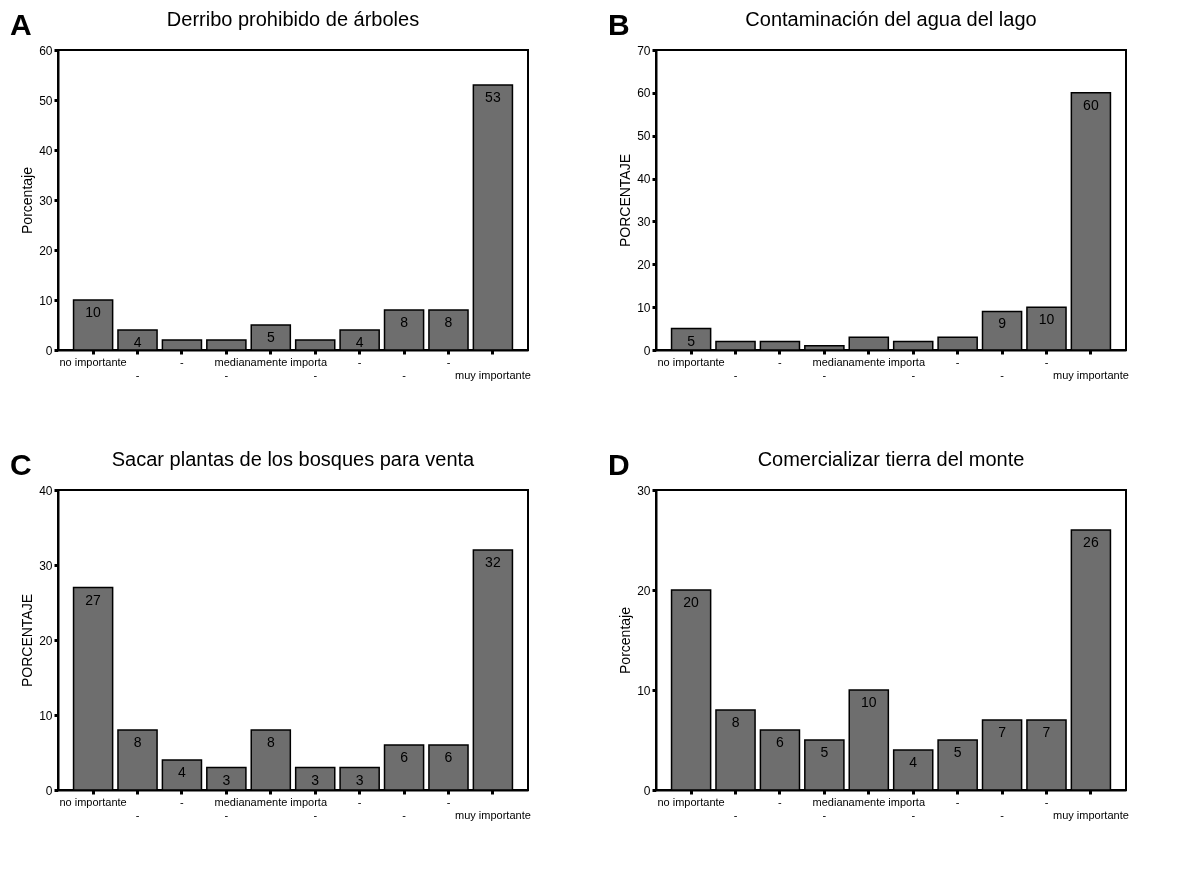 The width and height of the screenshot is (1197, 884). What do you see at coordinates (493, 562) in the screenshot?
I see `data-label: 32` at bounding box center [493, 562].